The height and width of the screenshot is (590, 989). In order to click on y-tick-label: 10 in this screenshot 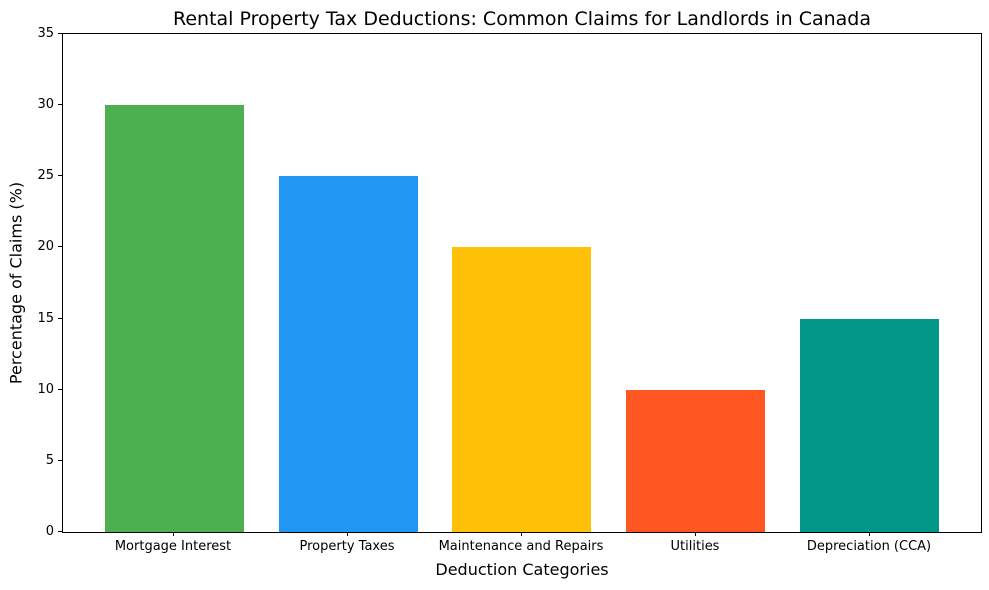, I will do `click(45, 389)`.